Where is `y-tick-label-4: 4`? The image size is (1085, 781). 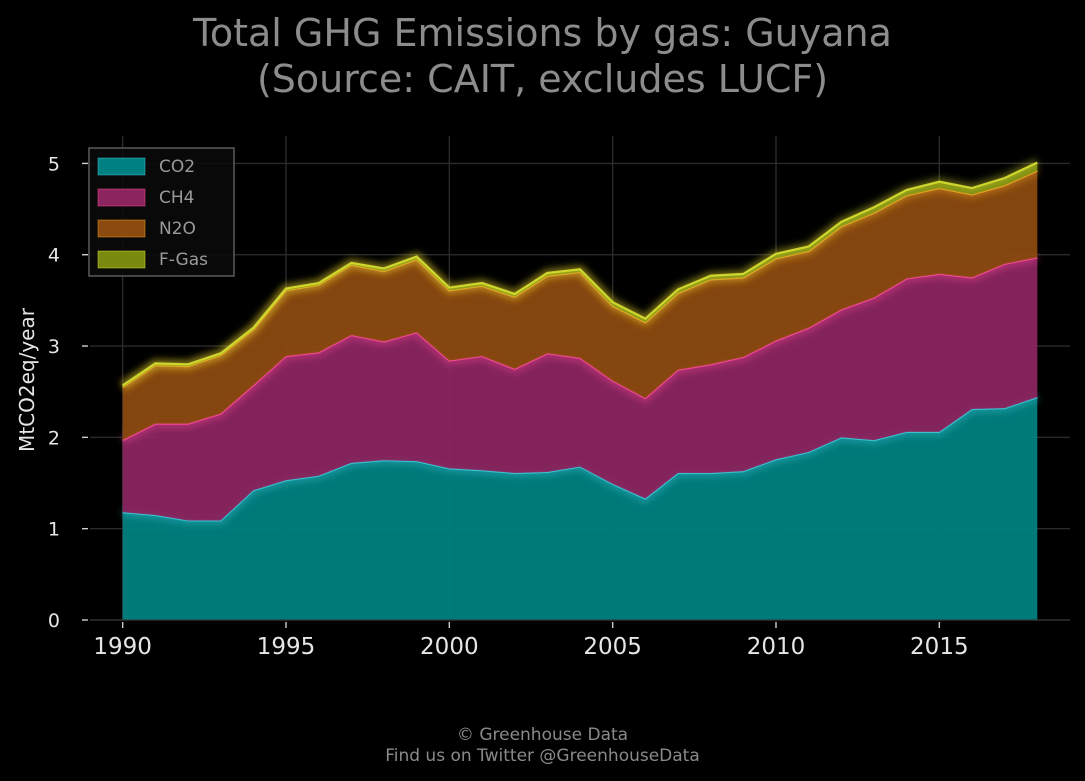
y-tick-label-4: 4 is located at coordinates (54, 256).